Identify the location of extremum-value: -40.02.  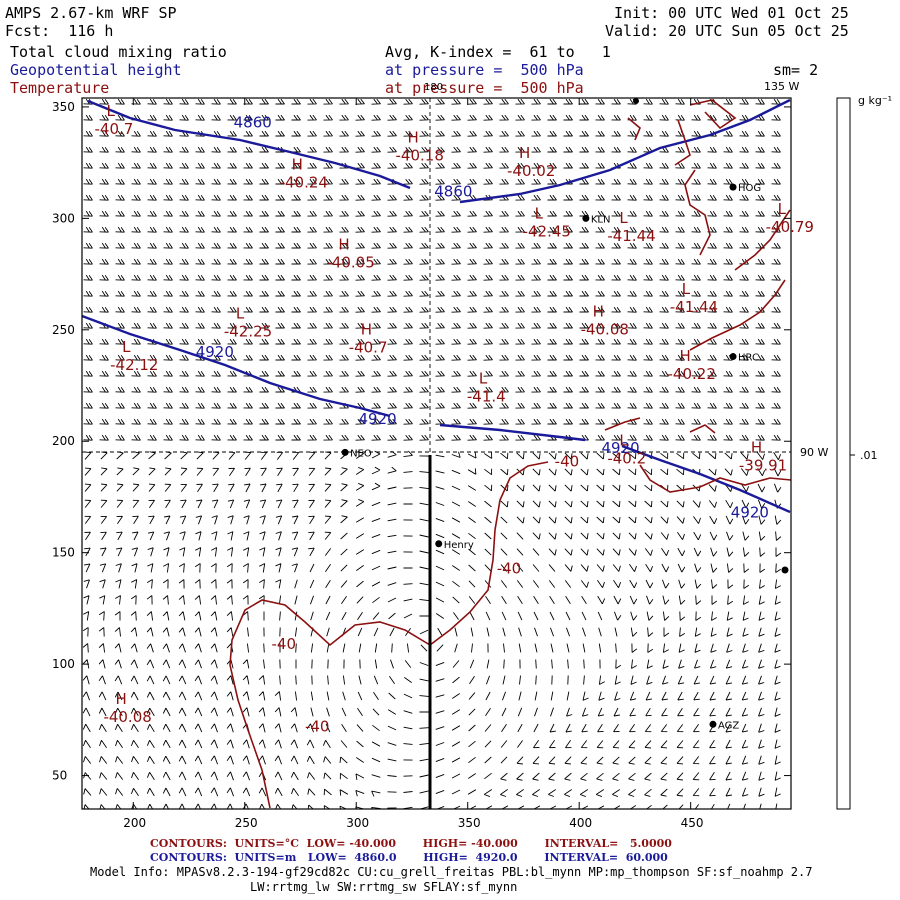
(531, 171).